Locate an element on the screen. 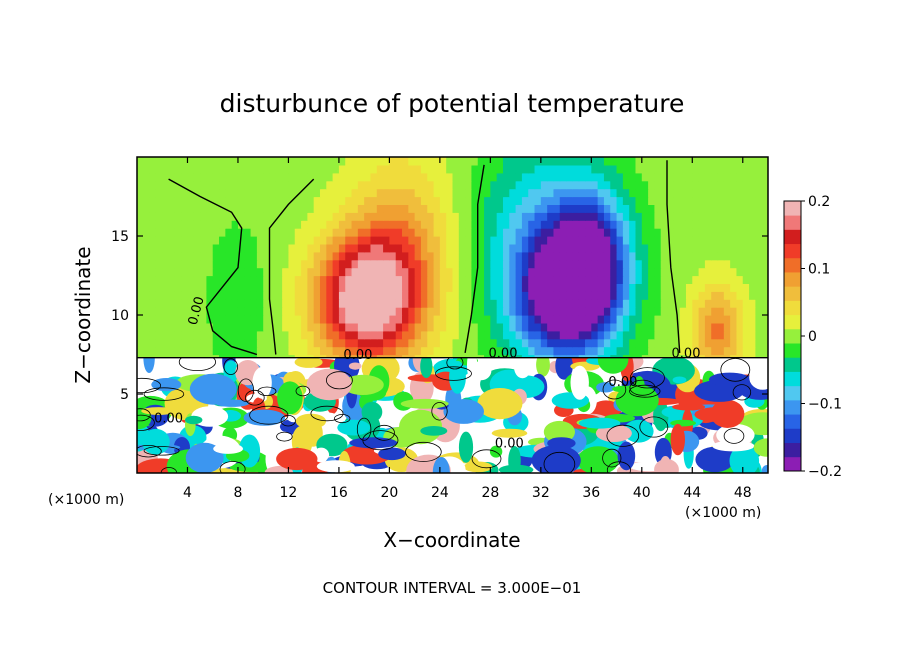  zero-contour is located at coordinates (474, 259).